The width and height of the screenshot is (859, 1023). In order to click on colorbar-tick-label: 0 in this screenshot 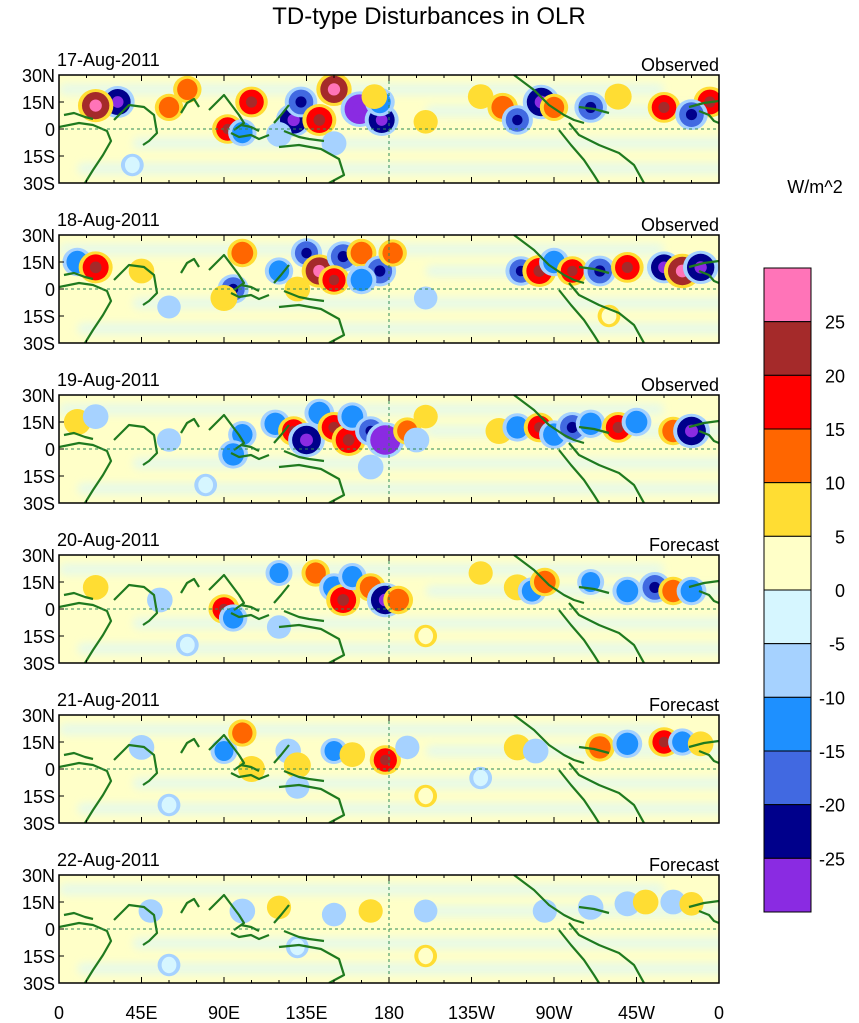, I will do `click(840, 591)`.